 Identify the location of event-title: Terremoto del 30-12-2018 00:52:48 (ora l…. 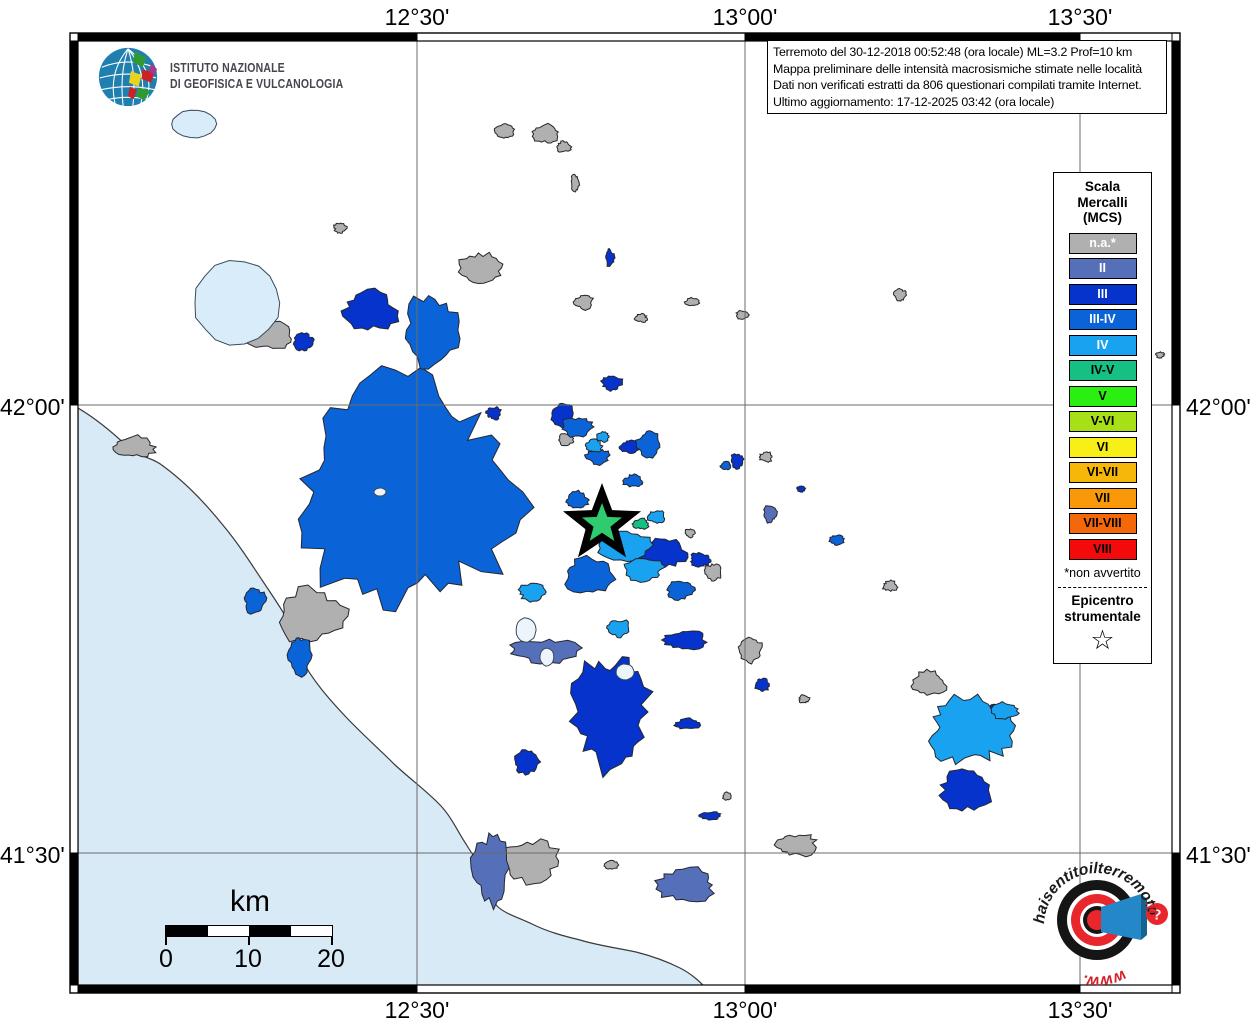
(953, 52).